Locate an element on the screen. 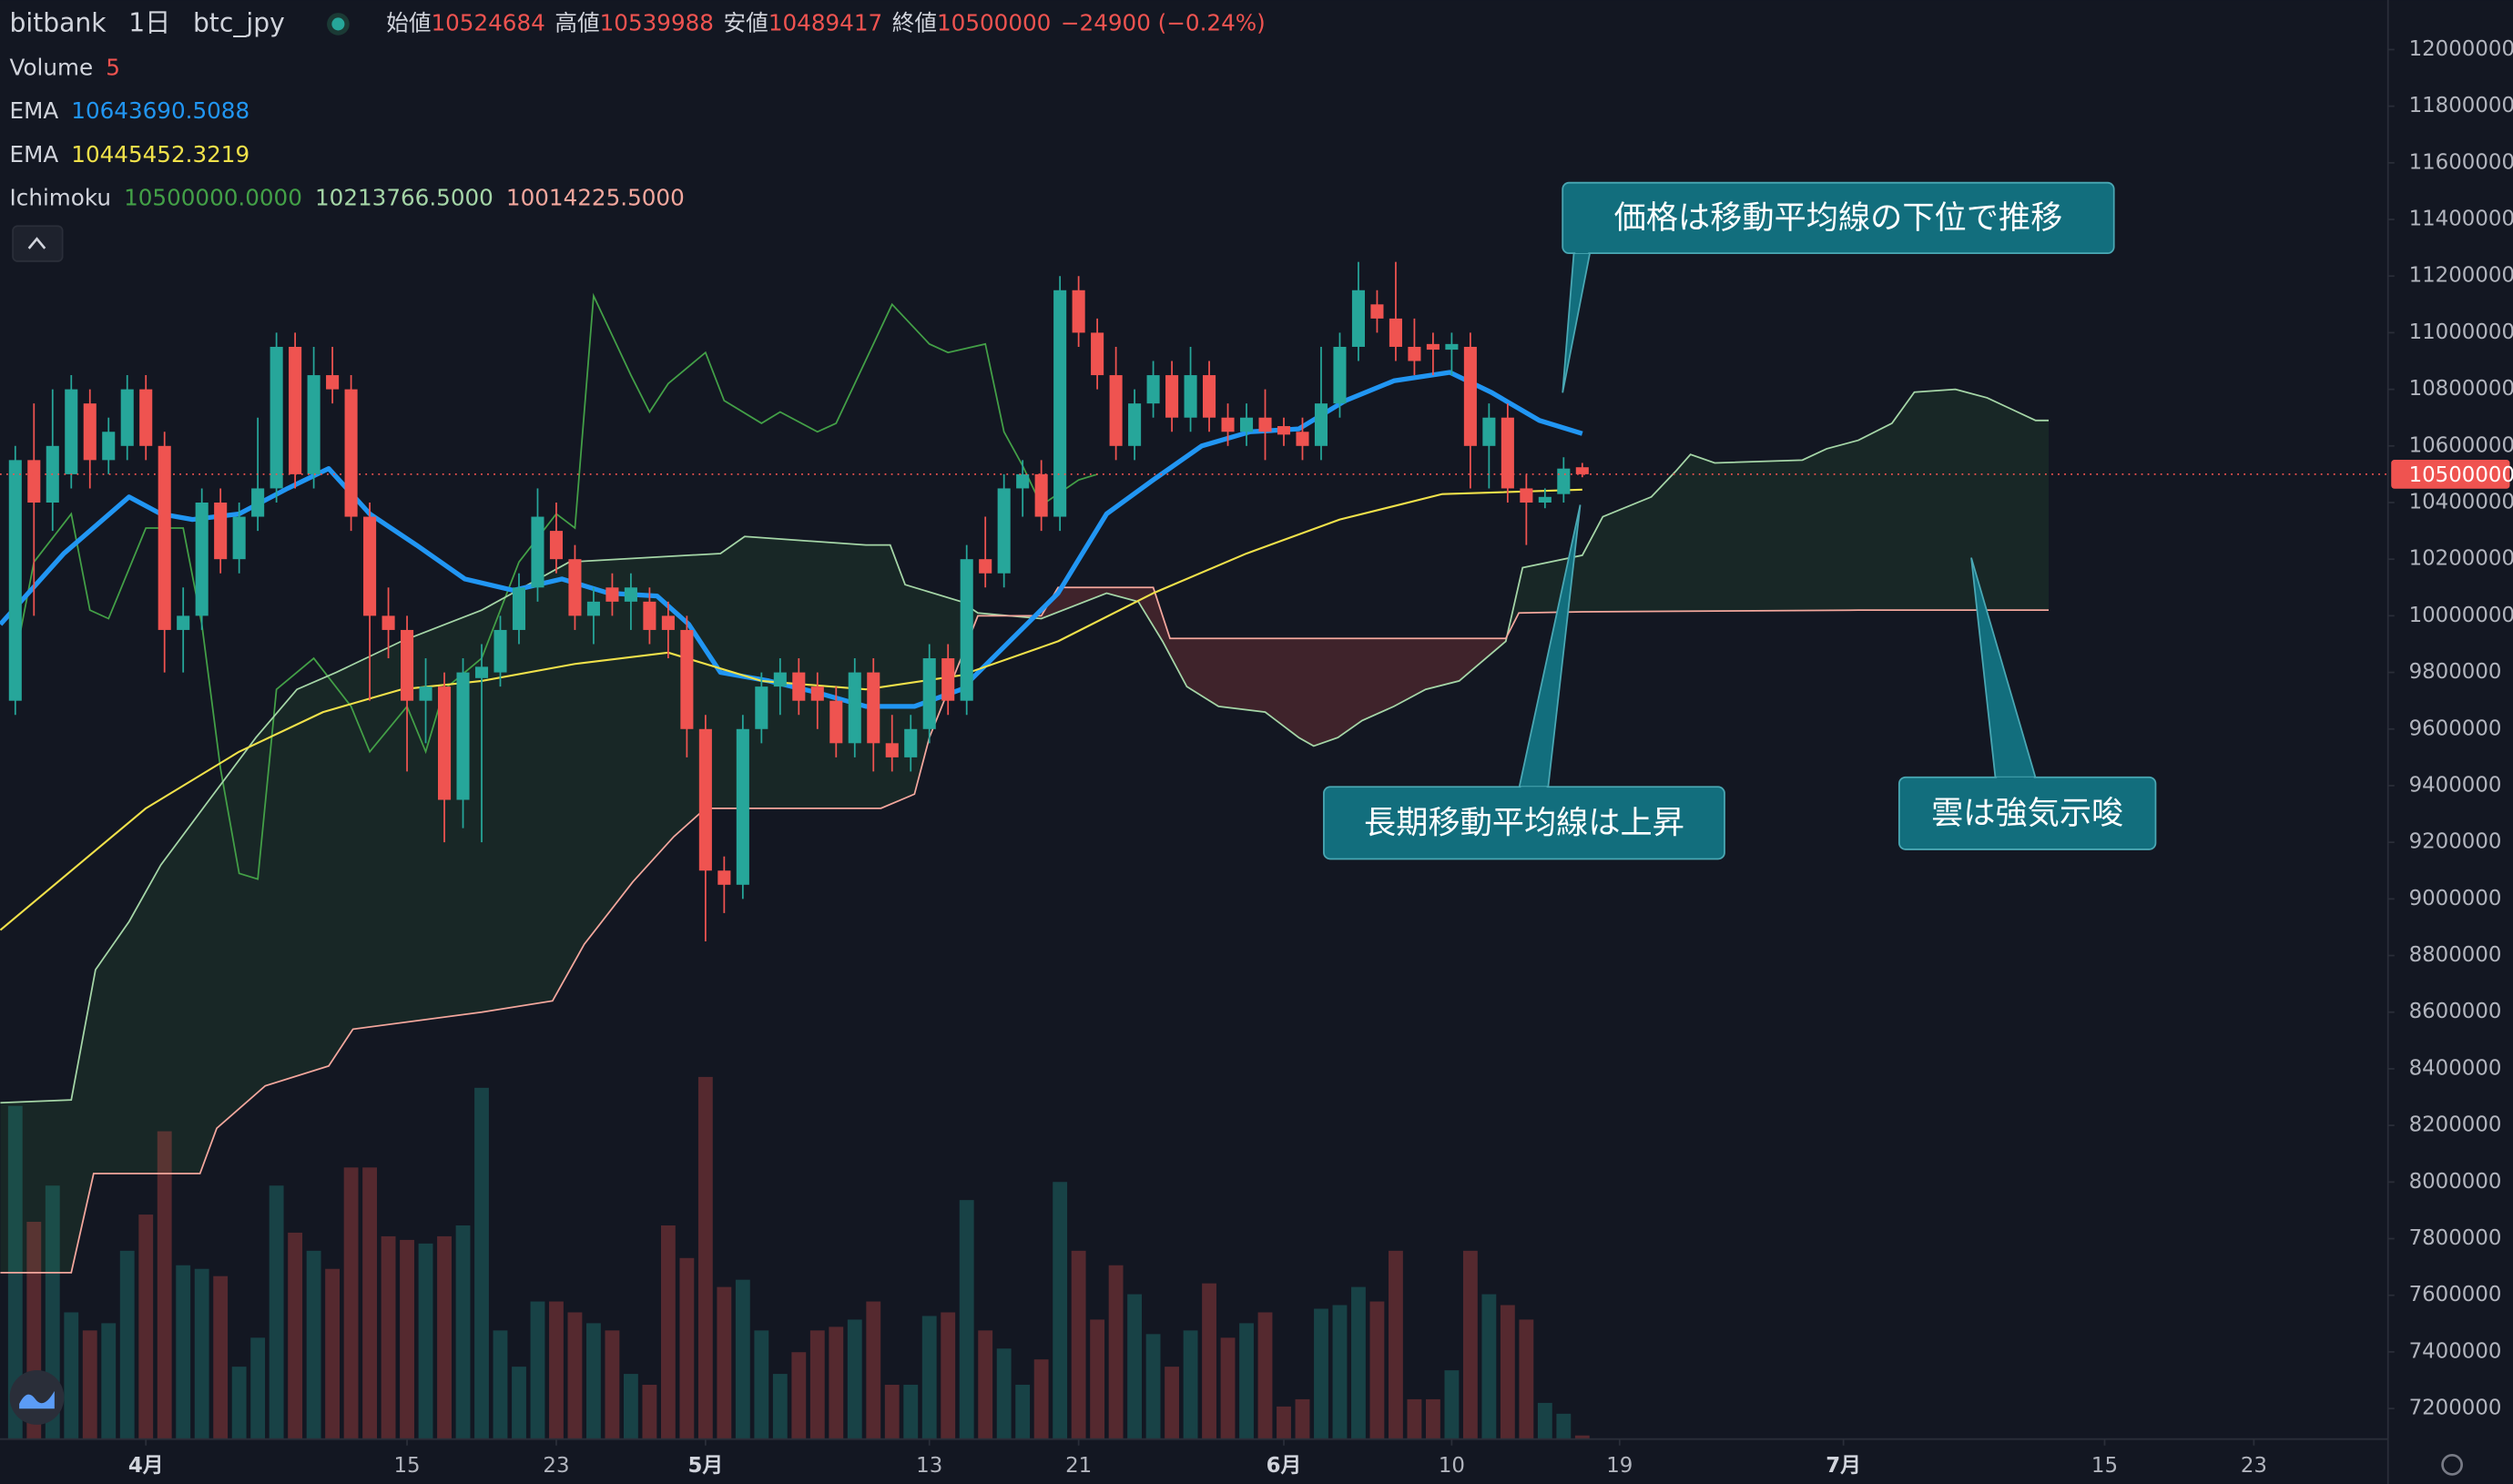 The image size is (2513, 1484). y-tick-label: 9400000 is located at coordinates (2455, 785).